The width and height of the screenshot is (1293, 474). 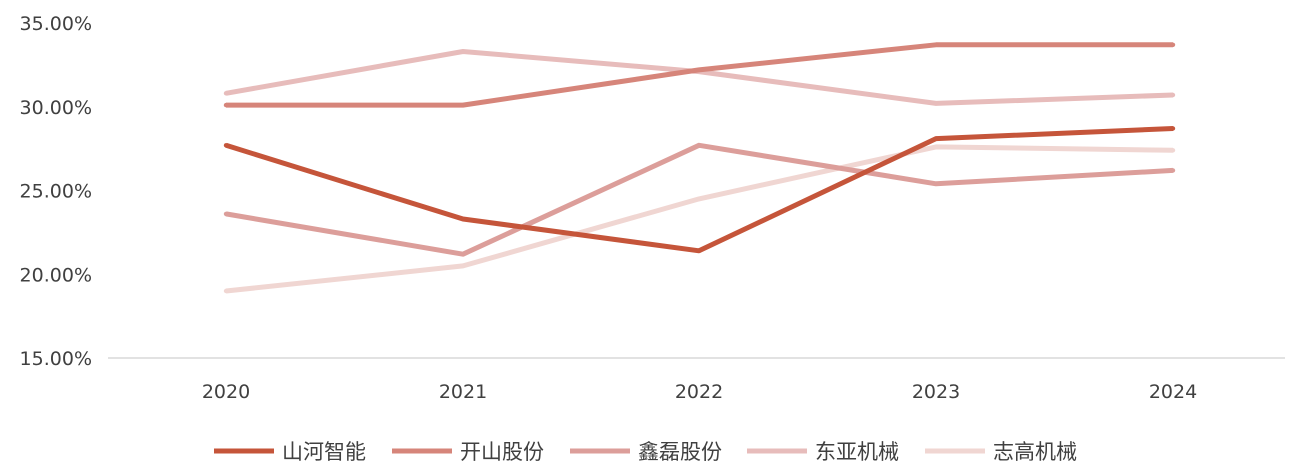 I want to click on x-tick-label: 2023, so click(x=936, y=392).